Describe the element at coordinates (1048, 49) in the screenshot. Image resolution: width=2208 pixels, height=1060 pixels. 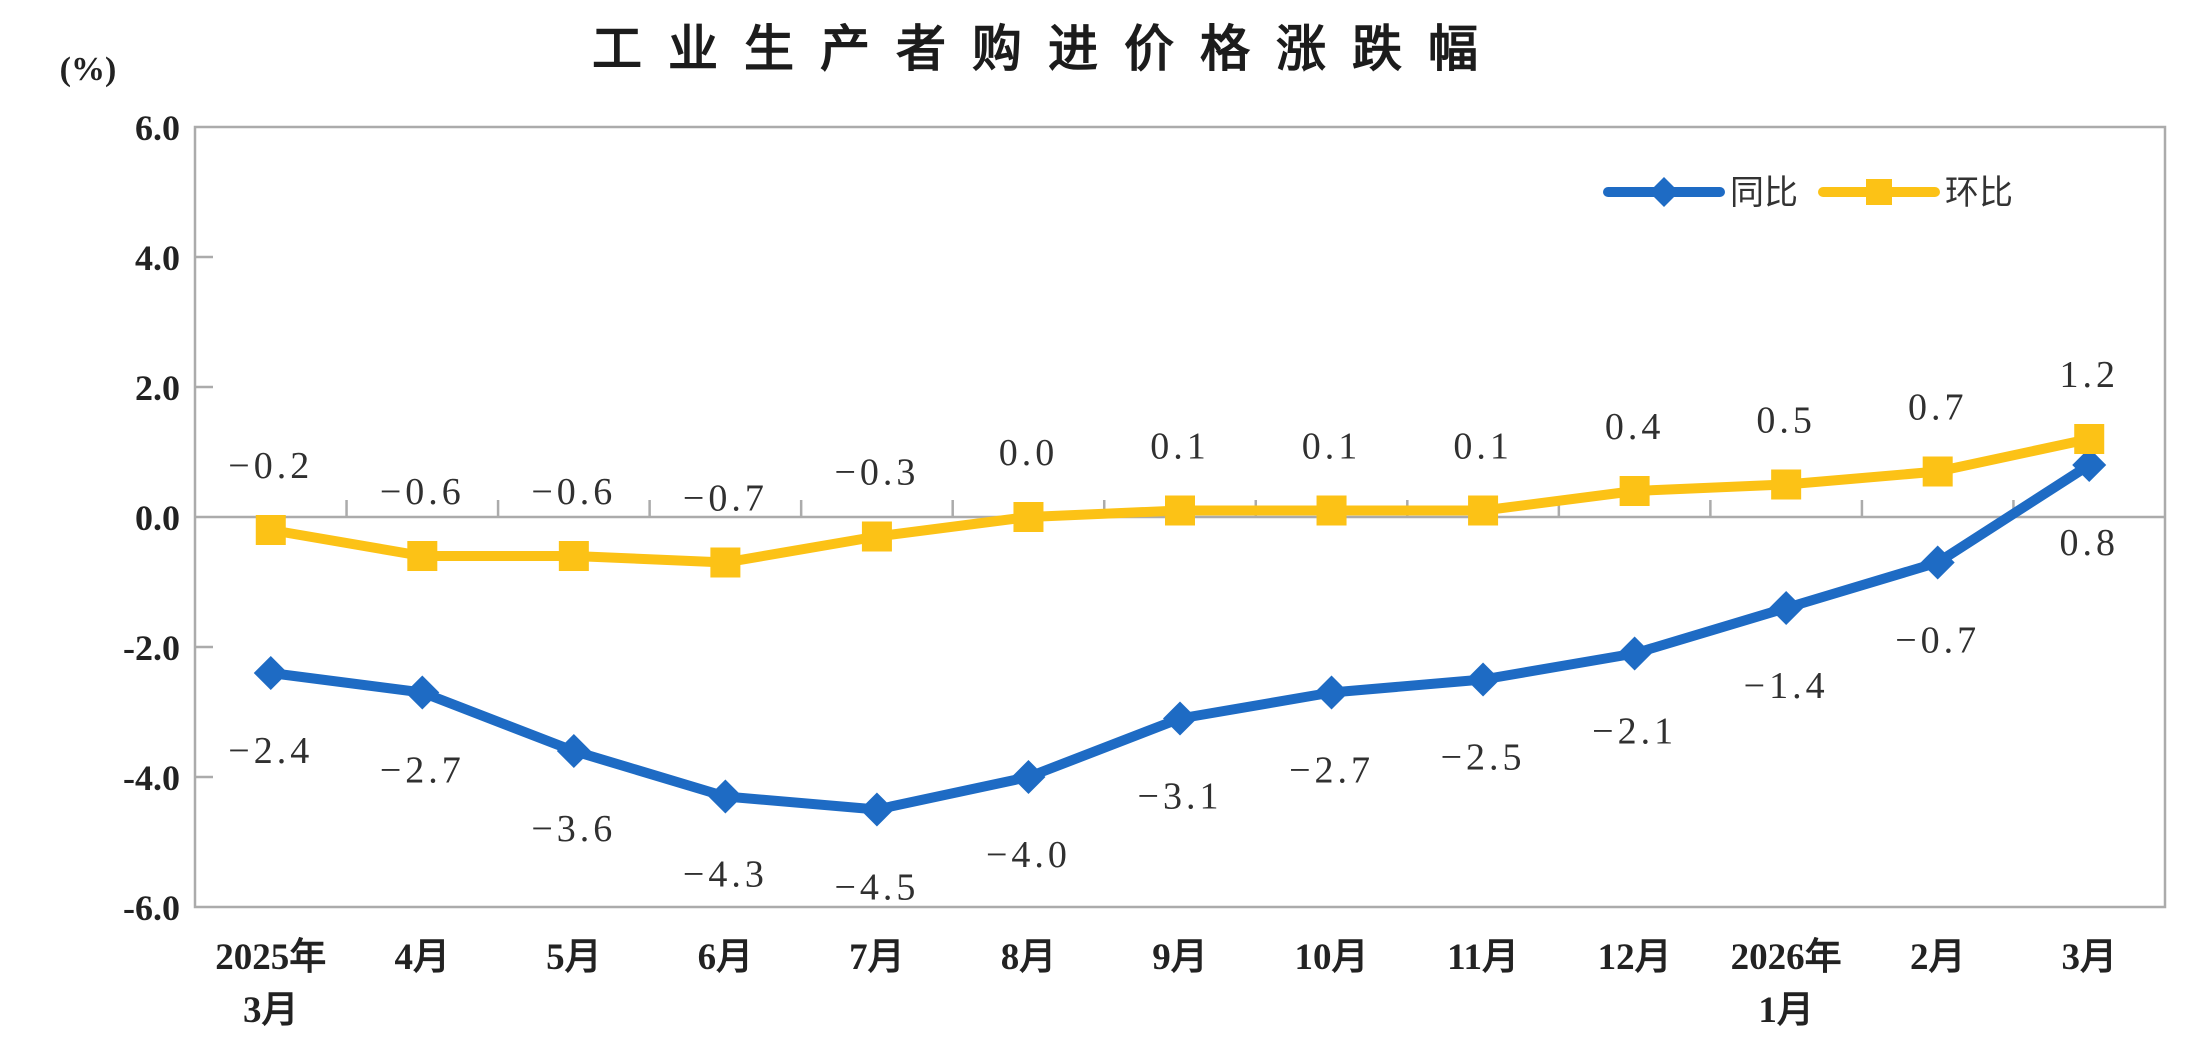
I see `chart-title: 工业生产者购进价格涨跌幅` at that location.